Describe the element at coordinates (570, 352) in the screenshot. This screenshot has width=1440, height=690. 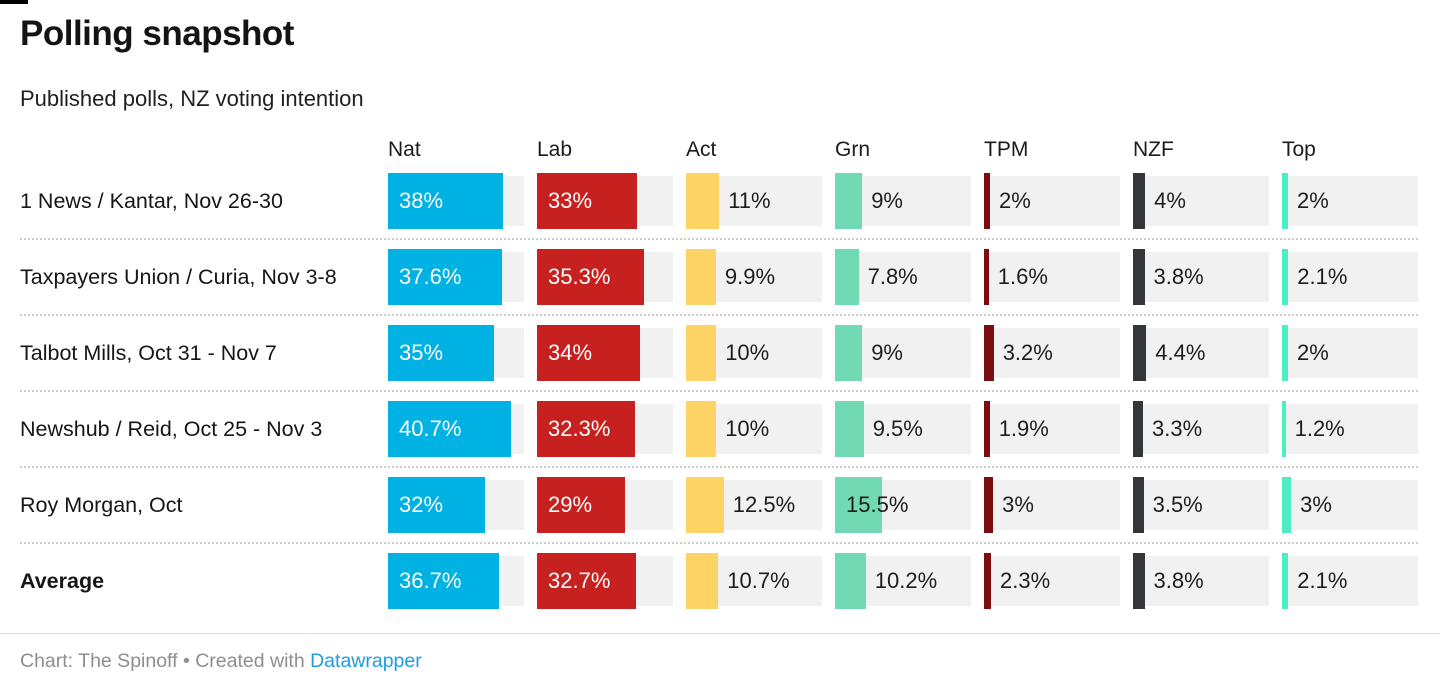
I see `value-label: 34%` at that location.